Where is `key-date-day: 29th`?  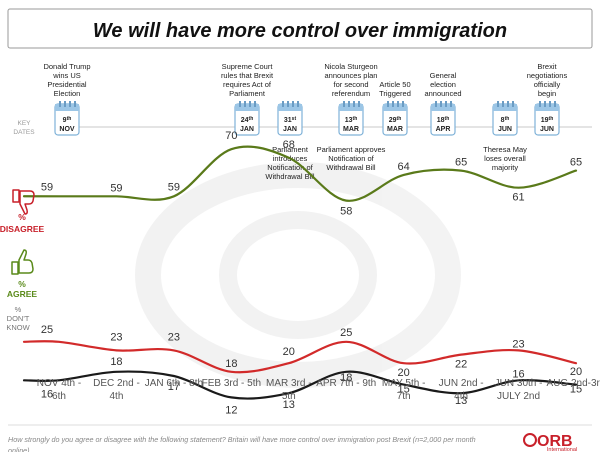 key-date-day: 29th is located at coordinates (395, 120).